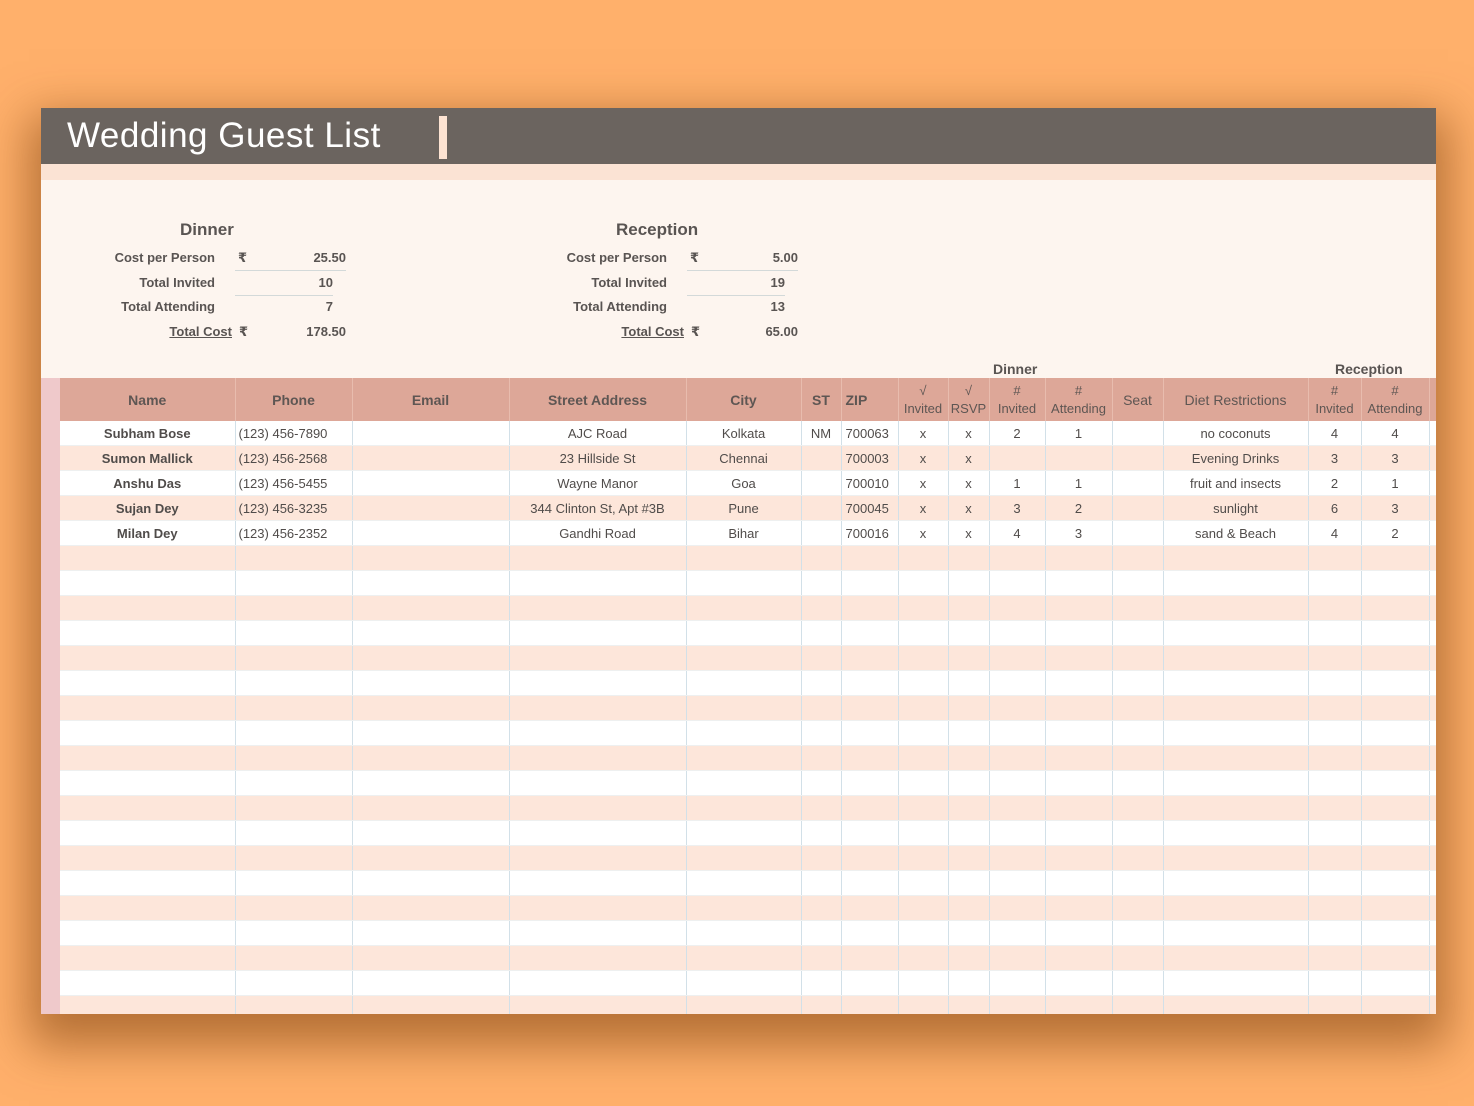  Describe the element at coordinates (294, 533) in the screenshot. I see `cell-phone: (123) 456-2352` at that location.